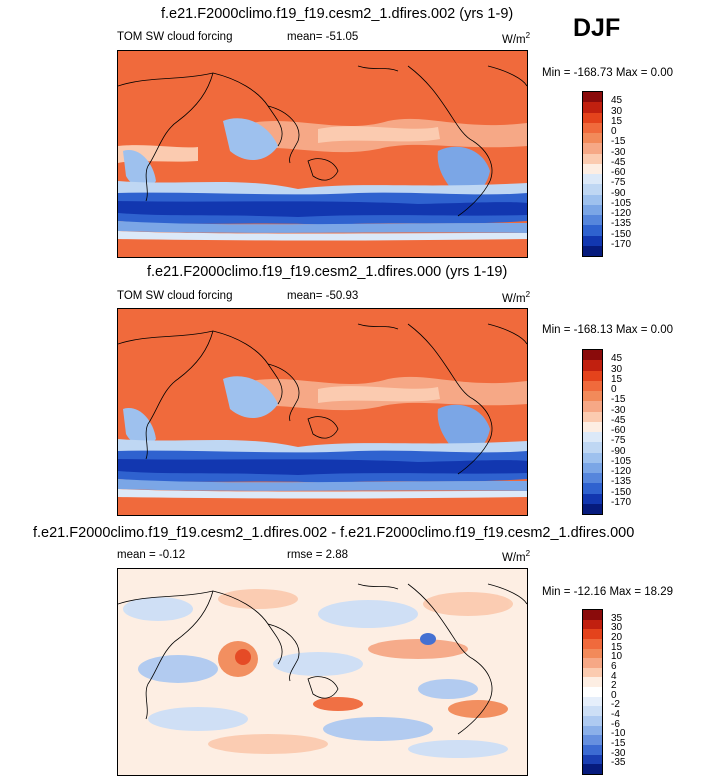 The image size is (716, 781). I want to click on panel-2-range-label: Min = -168.13 Max = 0.00, so click(608, 330).